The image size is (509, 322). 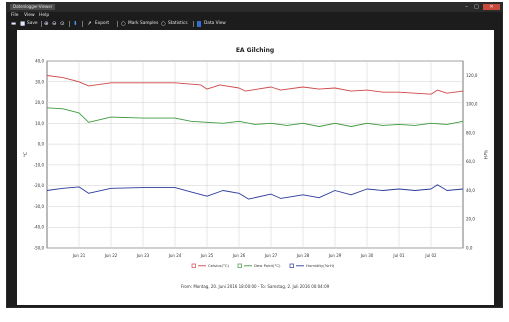 What do you see at coordinates (33, 7) in the screenshot?
I see `window-title: Datenlogger-Viewer` at bounding box center [33, 7].